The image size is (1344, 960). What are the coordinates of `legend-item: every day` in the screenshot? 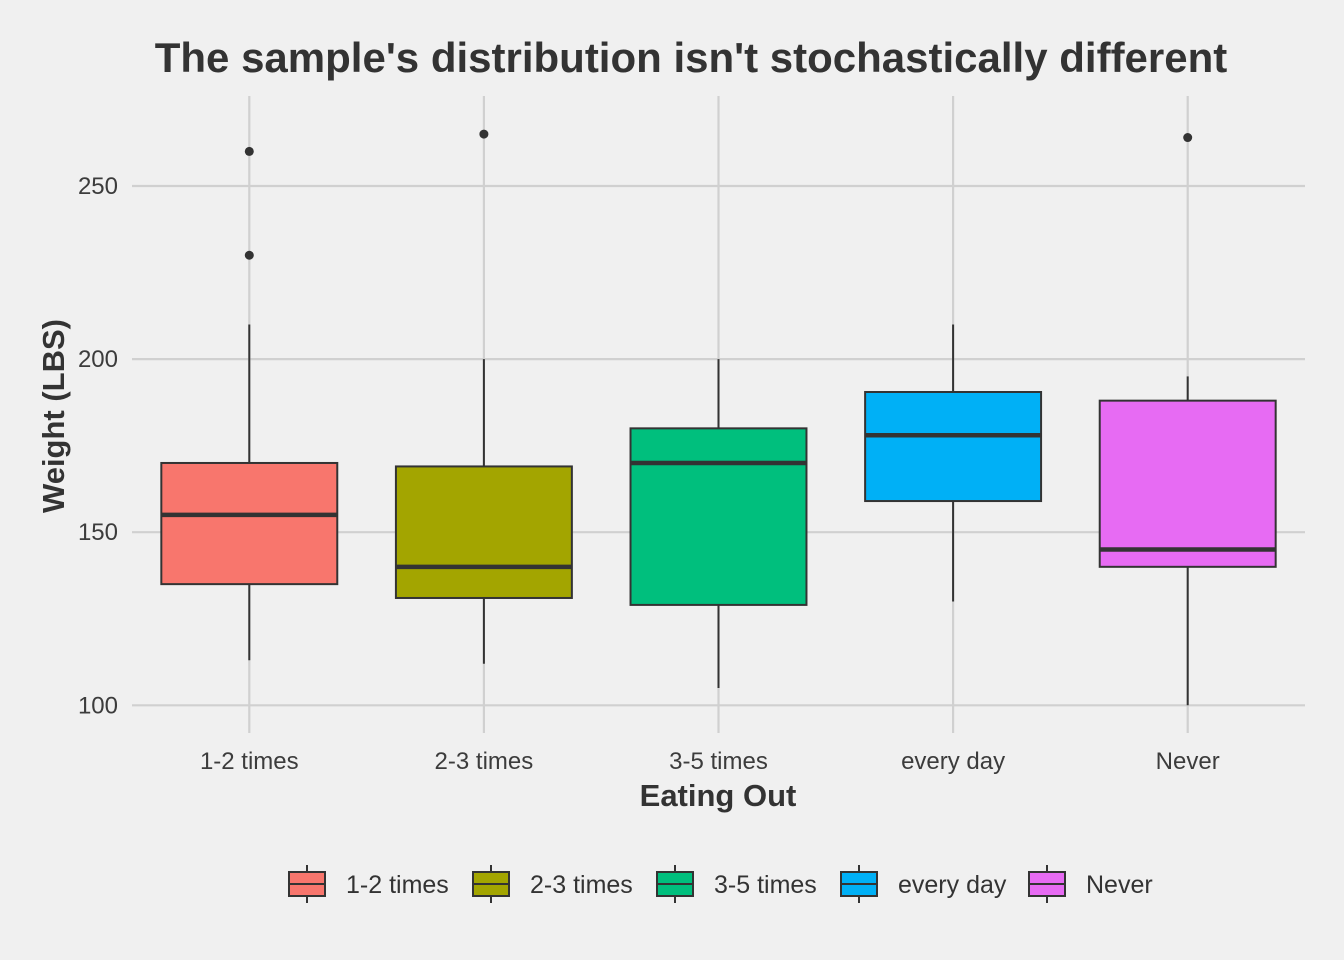 It's located at (923, 884).